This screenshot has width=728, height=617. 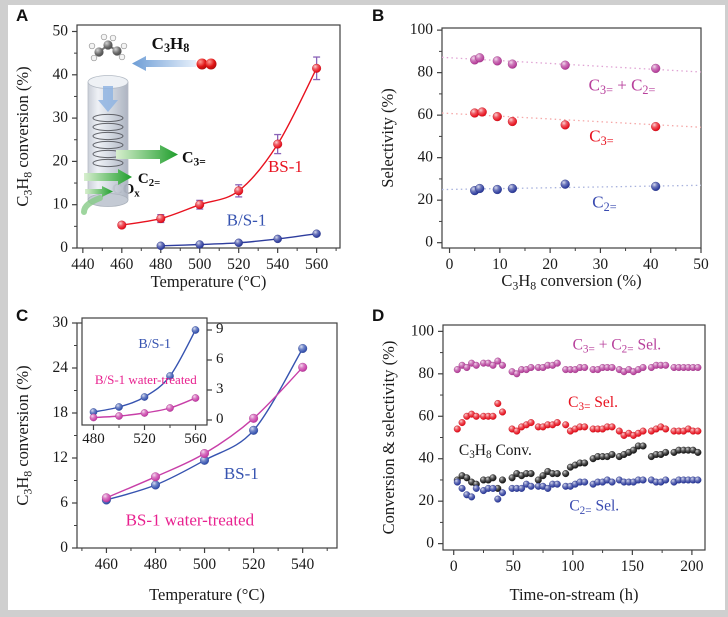 What do you see at coordinates (61, 457) in the screenshot?
I see `svg-text: 12` at bounding box center [61, 457].